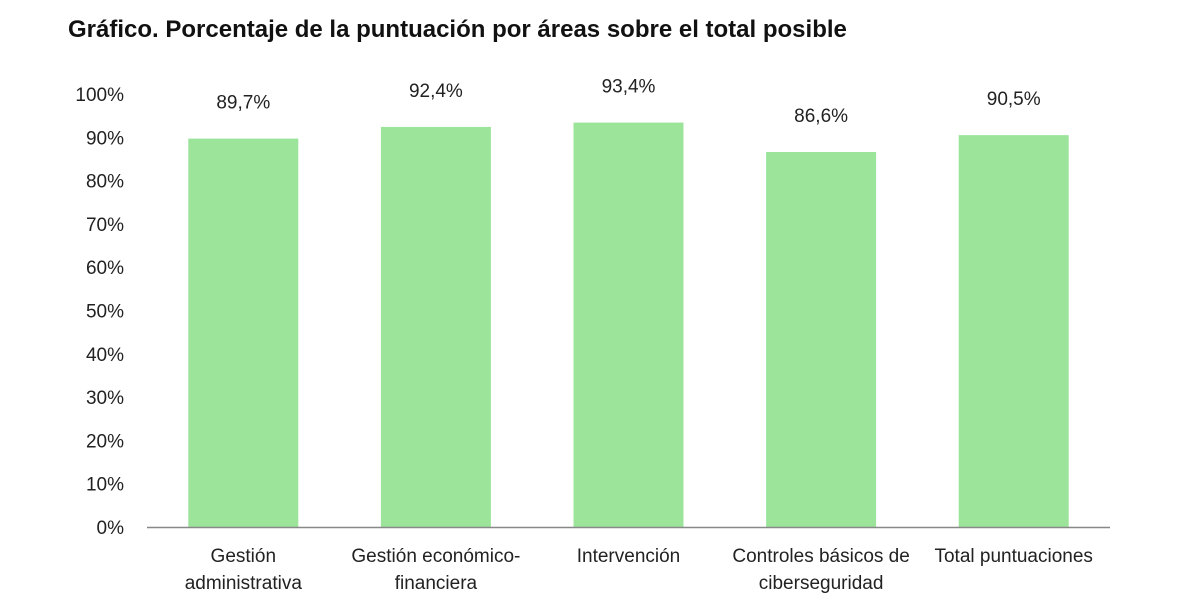 The height and width of the screenshot is (614, 1200). What do you see at coordinates (243, 556) in the screenshot?
I see `category-label: Gestión` at bounding box center [243, 556].